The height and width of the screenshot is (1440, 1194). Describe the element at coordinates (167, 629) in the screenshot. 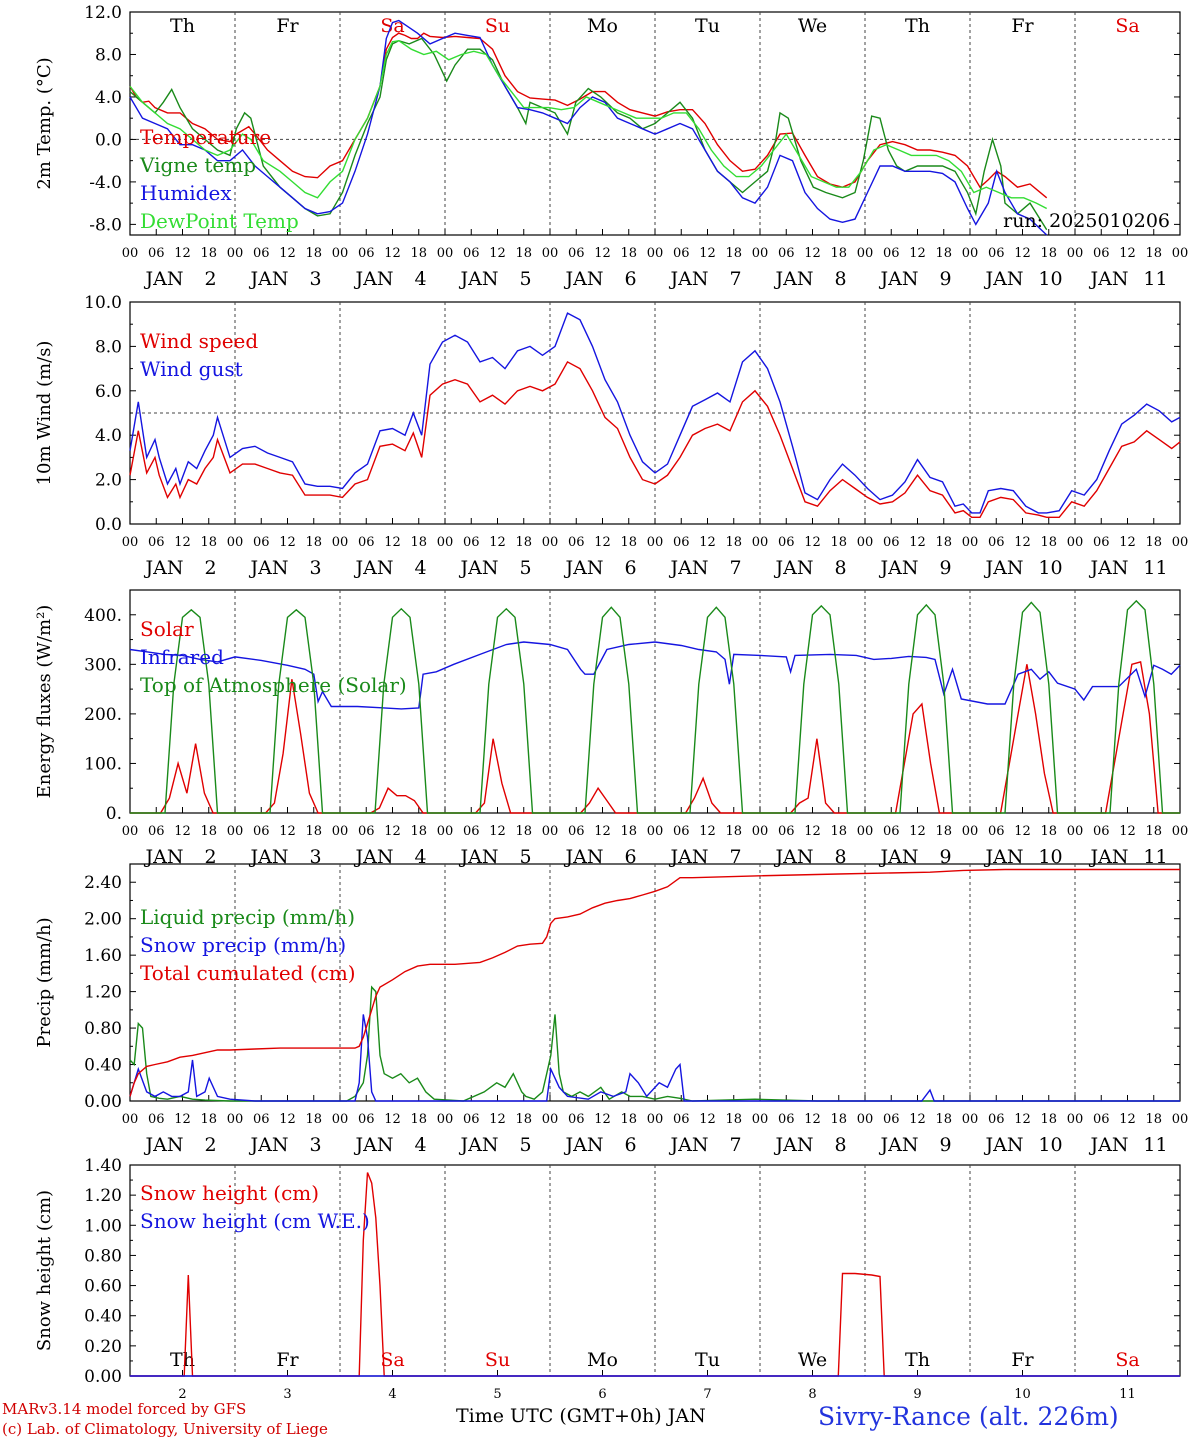

I see `legend-entry: Solar` at that location.